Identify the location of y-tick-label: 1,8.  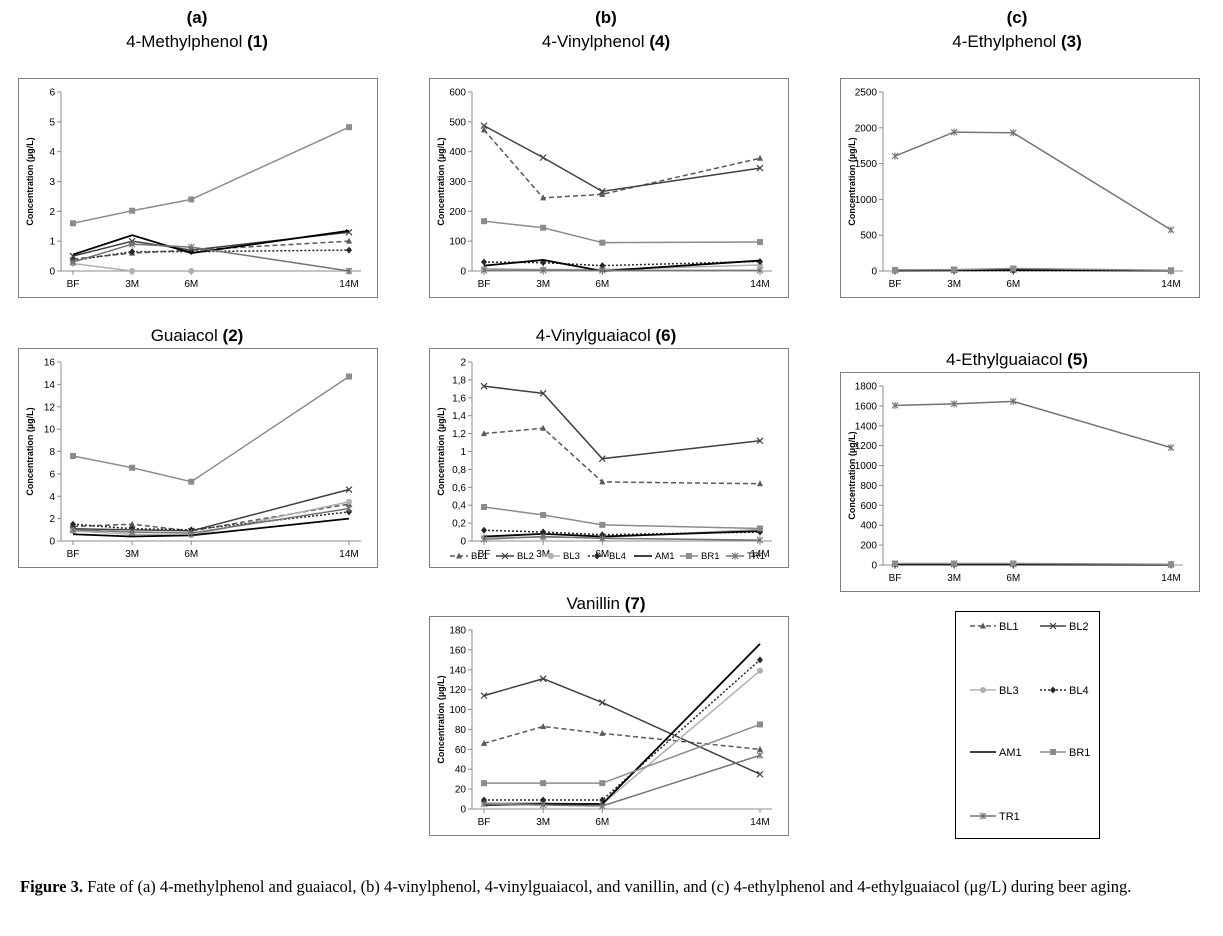
(459, 380).